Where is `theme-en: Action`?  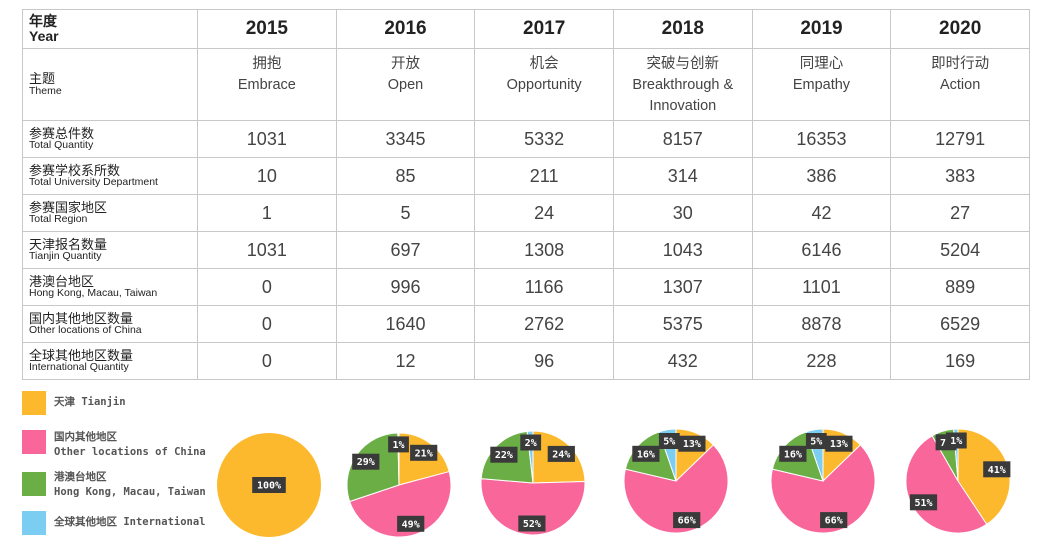
theme-en: Action is located at coordinates (960, 85).